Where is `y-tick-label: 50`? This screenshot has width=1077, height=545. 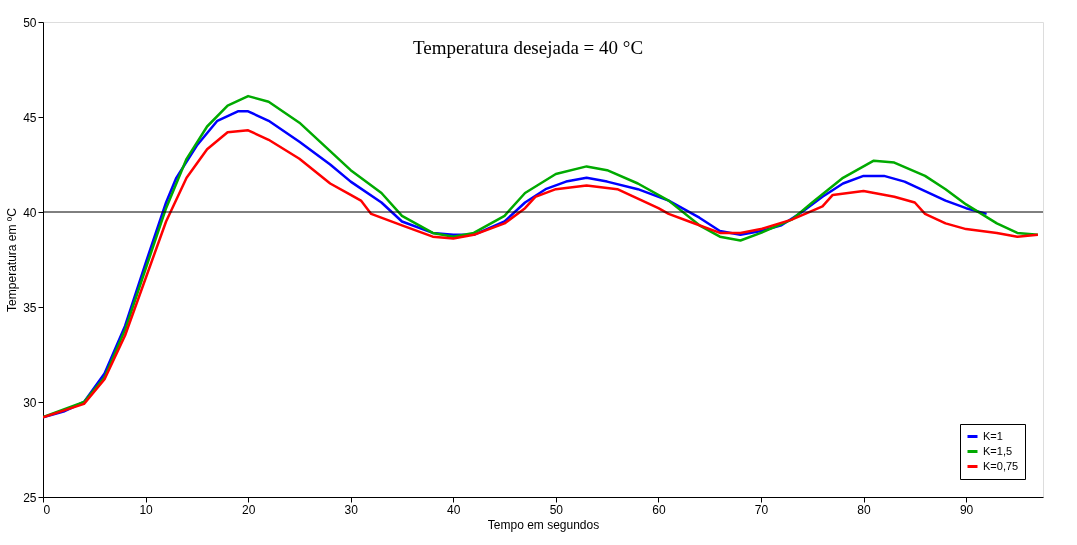 y-tick-label: 50 is located at coordinates (30, 22).